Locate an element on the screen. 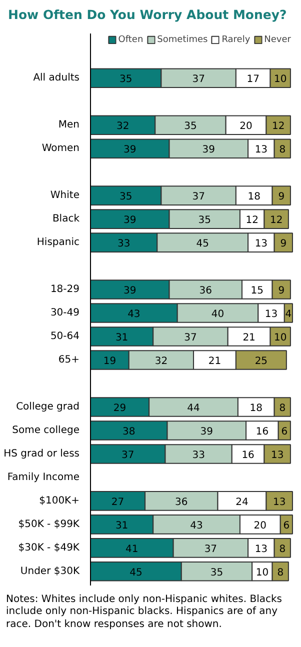 The height and width of the screenshot is (647, 301). data-label: 25 is located at coordinates (261, 361).